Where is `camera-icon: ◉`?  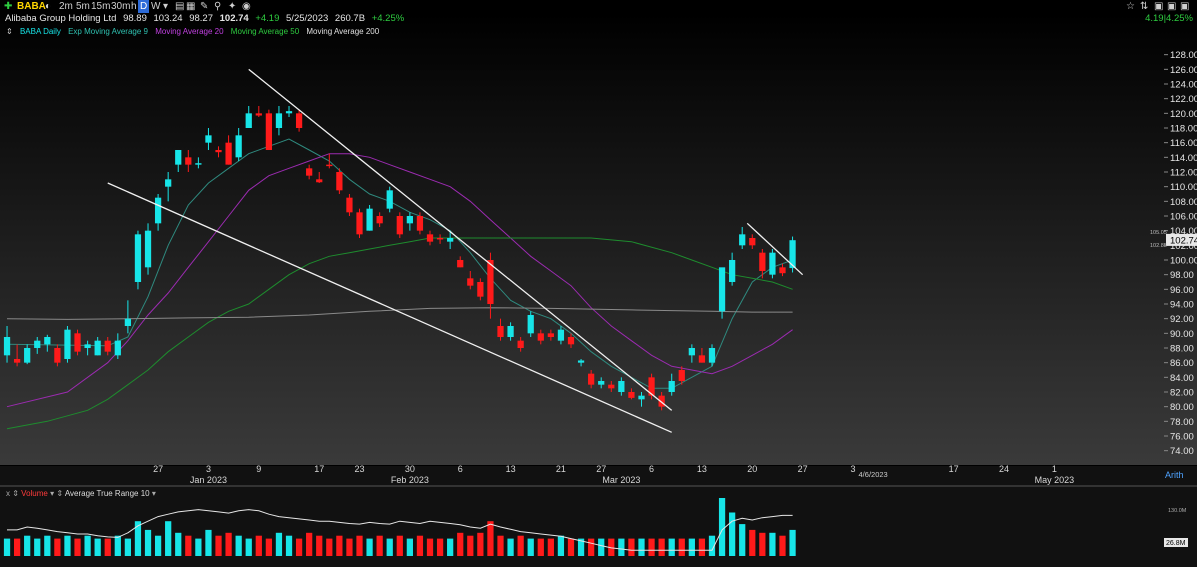 camera-icon: ◉ is located at coordinates (246, 6).